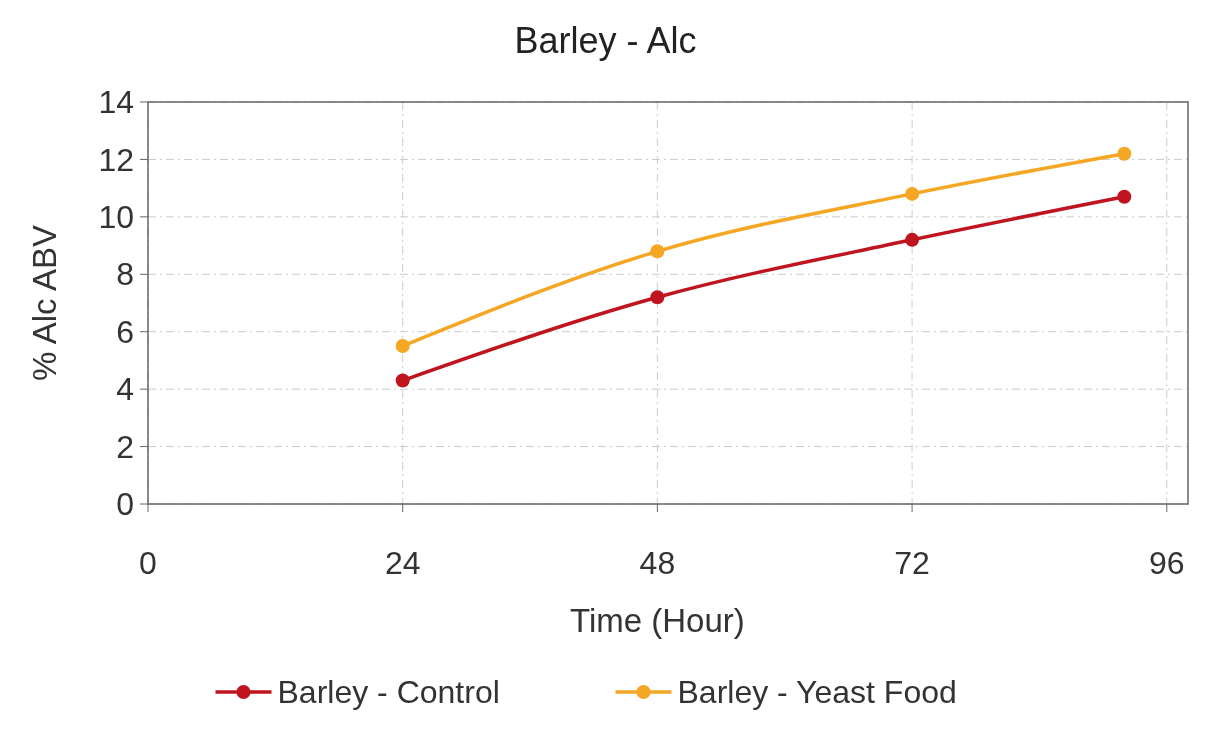 This screenshot has height=736, width=1215. Describe the element at coordinates (125, 274) in the screenshot. I see `y-tick-label: 8` at that location.